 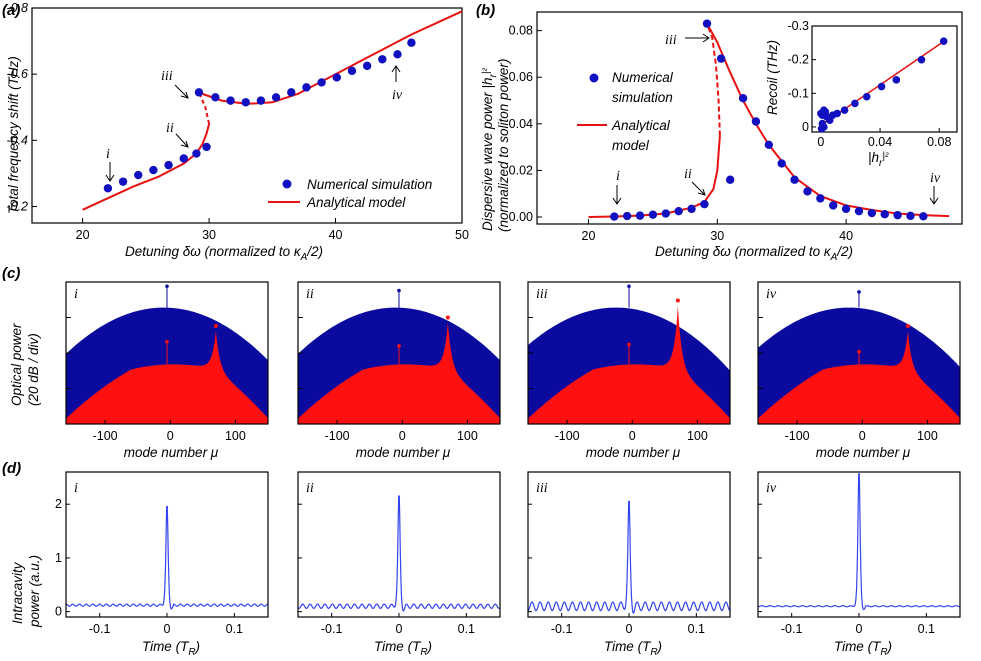 What do you see at coordinates (772, 77) in the screenshot?
I see `panel-b-inset-ylabel: Recoil (THz)` at bounding box center [772, 77].